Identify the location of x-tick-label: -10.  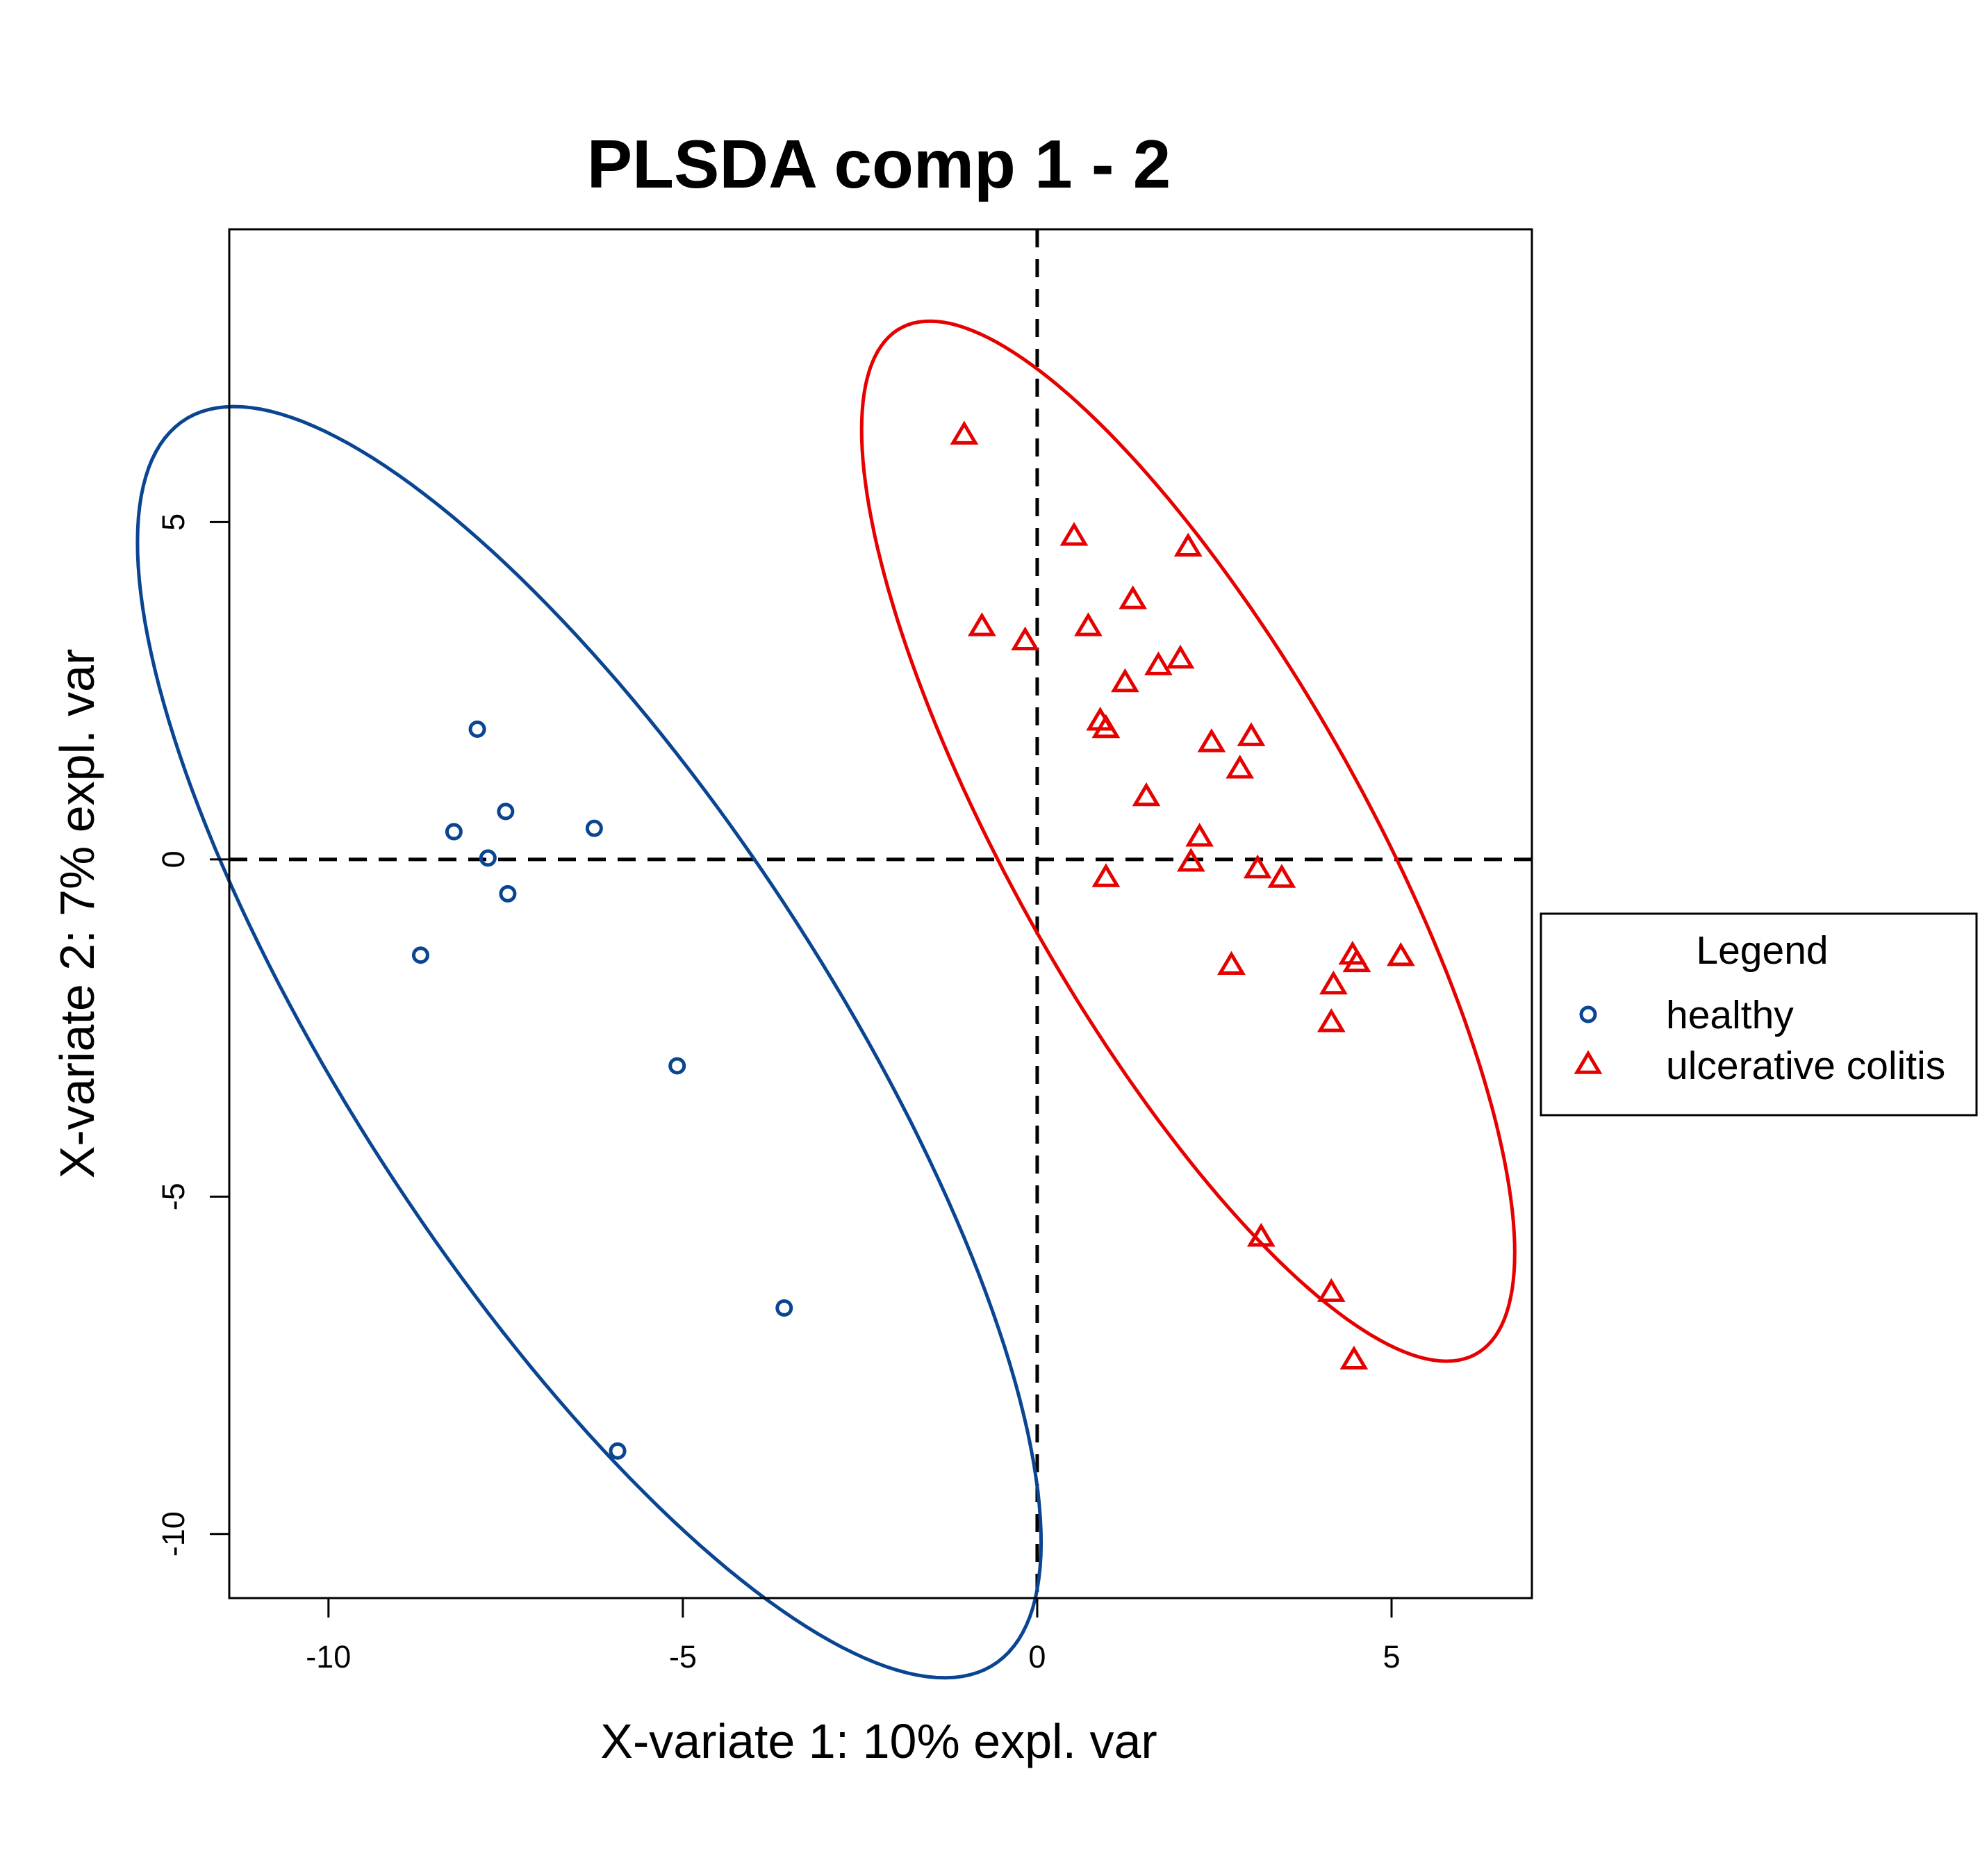
(329, 1657).